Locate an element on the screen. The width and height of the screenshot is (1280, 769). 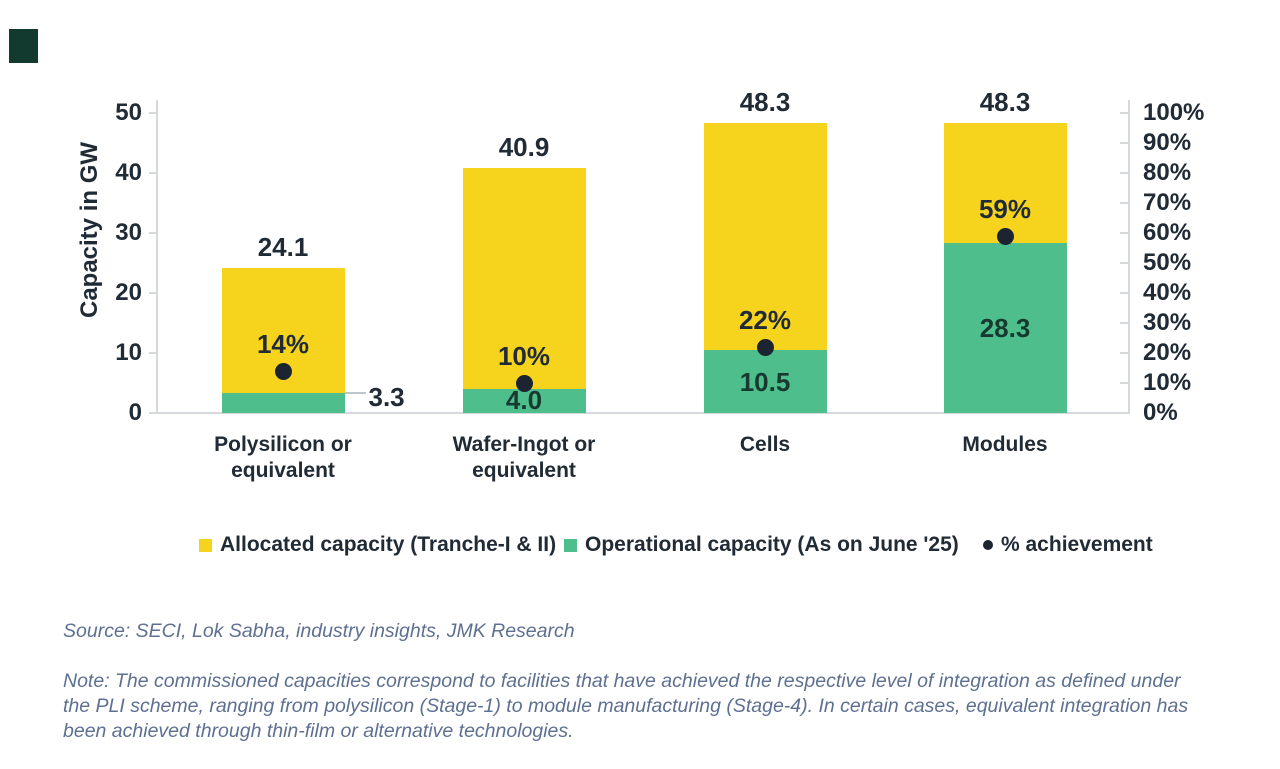
y-axis-tick-label: 40 is located at coordinates (128, 172).